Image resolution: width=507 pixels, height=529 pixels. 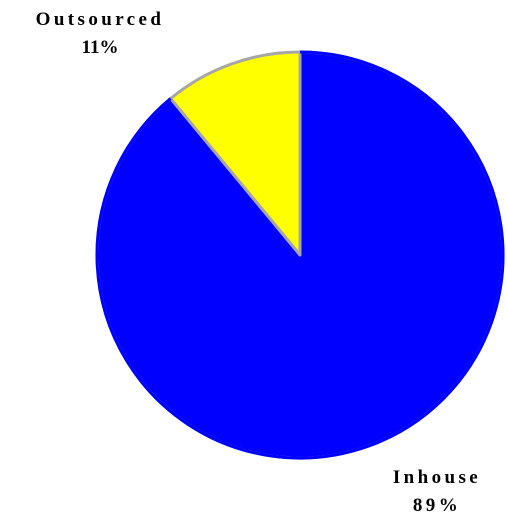 What do you see at coordinates (437, 492) in the screenshot?
I see `slice-label-inhouse: Inhouse 89%` at bounding box center [437, 492].